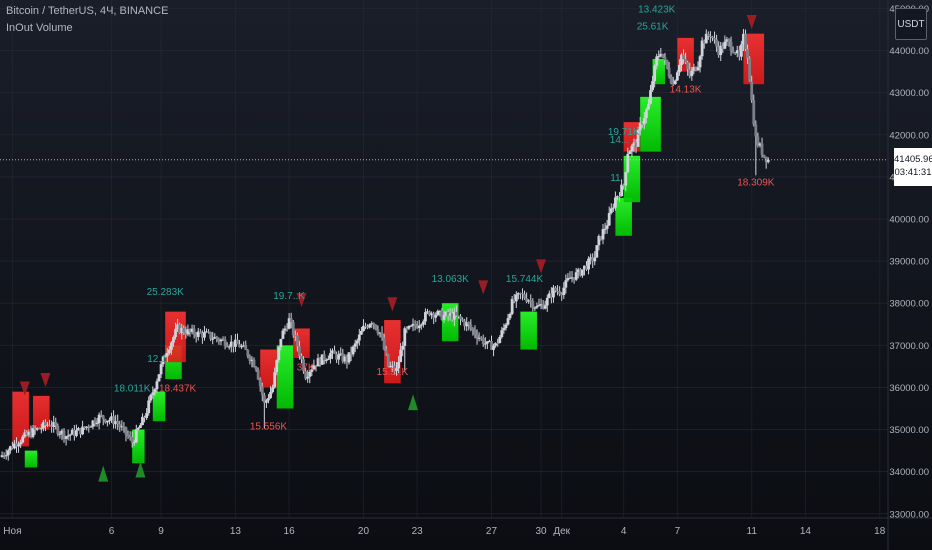  I want to click on last-price-tag: 41405.96 03:41:31, so click(913, 166).